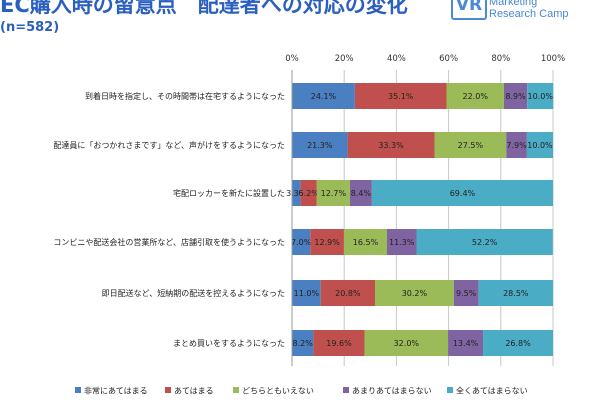 The image size is (600, 400). Describe the element at coordinates (30, 27) in the screenshot. I see `sample-size: (n=582)` at that location.